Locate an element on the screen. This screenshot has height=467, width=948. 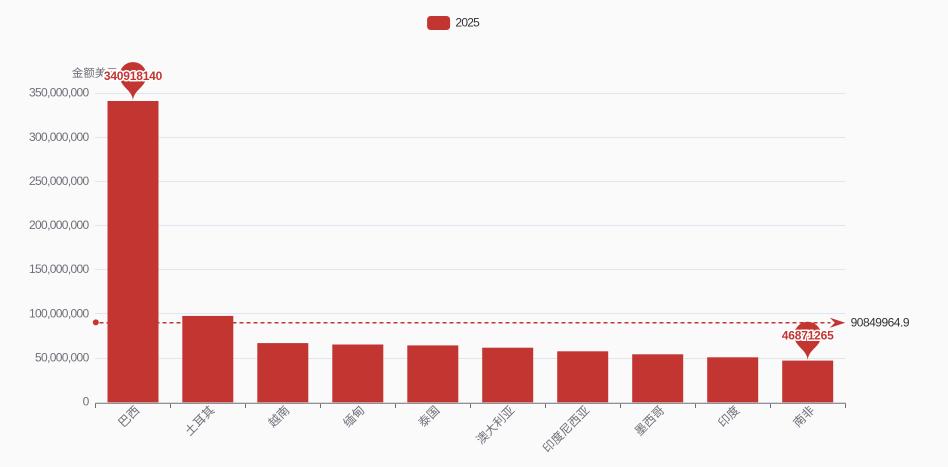
svg-text: 2025 is located at coordinates (467, 23).